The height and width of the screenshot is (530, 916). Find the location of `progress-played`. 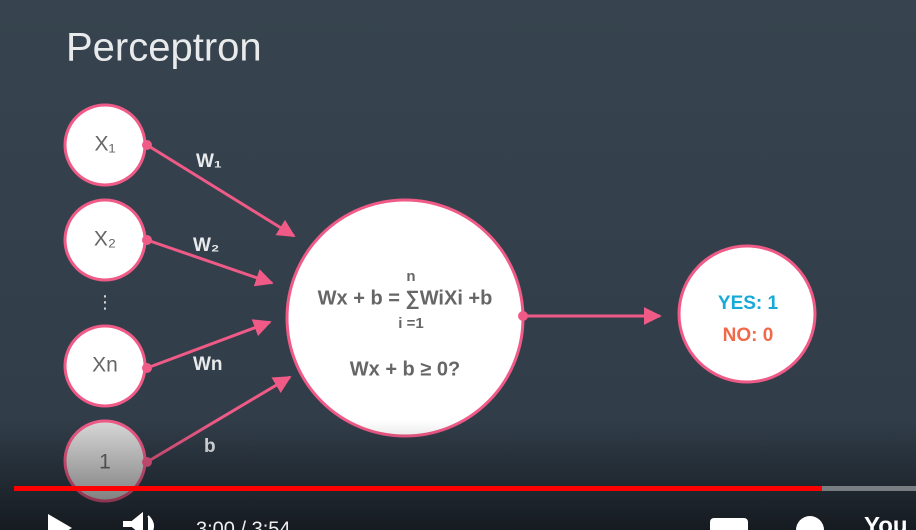

progress-played is located at coordinates (418, 488).